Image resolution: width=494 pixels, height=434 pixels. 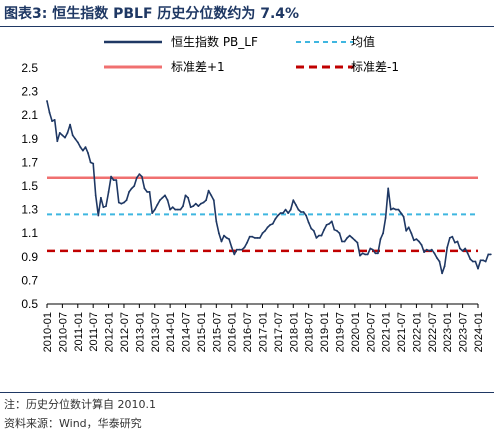 I want to click on chart-title: 图表3: 恒生指数 PBLF 历史分位数约为 7.4%, so click(x=152, y=14).